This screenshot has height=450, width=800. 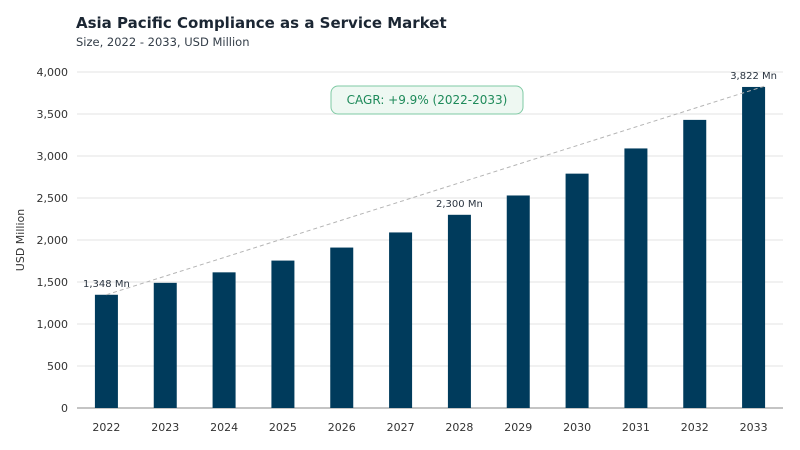 I want to click on bar-2023, so click(x=165, y=345).